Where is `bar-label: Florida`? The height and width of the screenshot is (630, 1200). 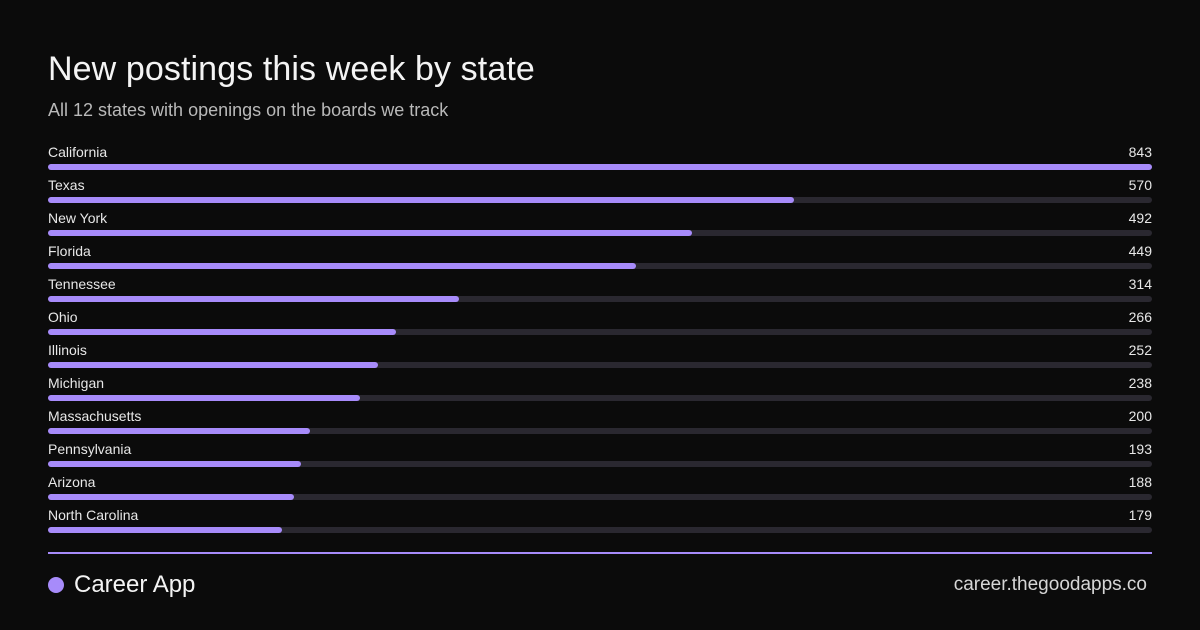 bar-label: Florida is located at coordinates (69, 251).